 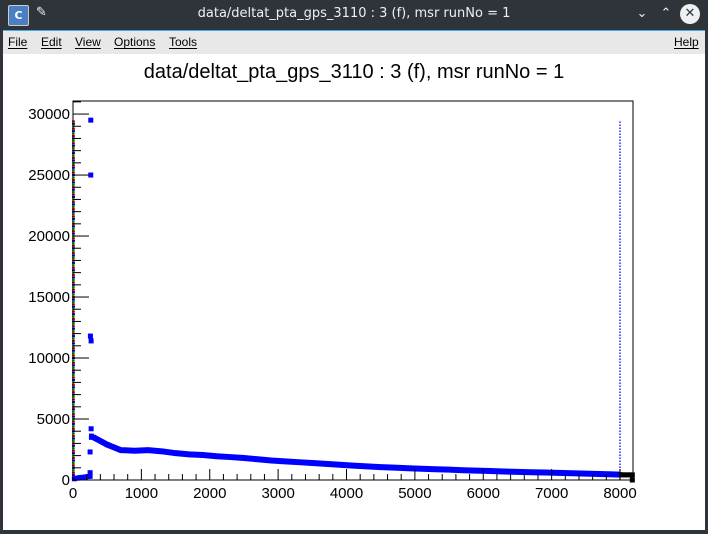 I want to click on x-tick-label: 6000, so click(x=483, y=493).